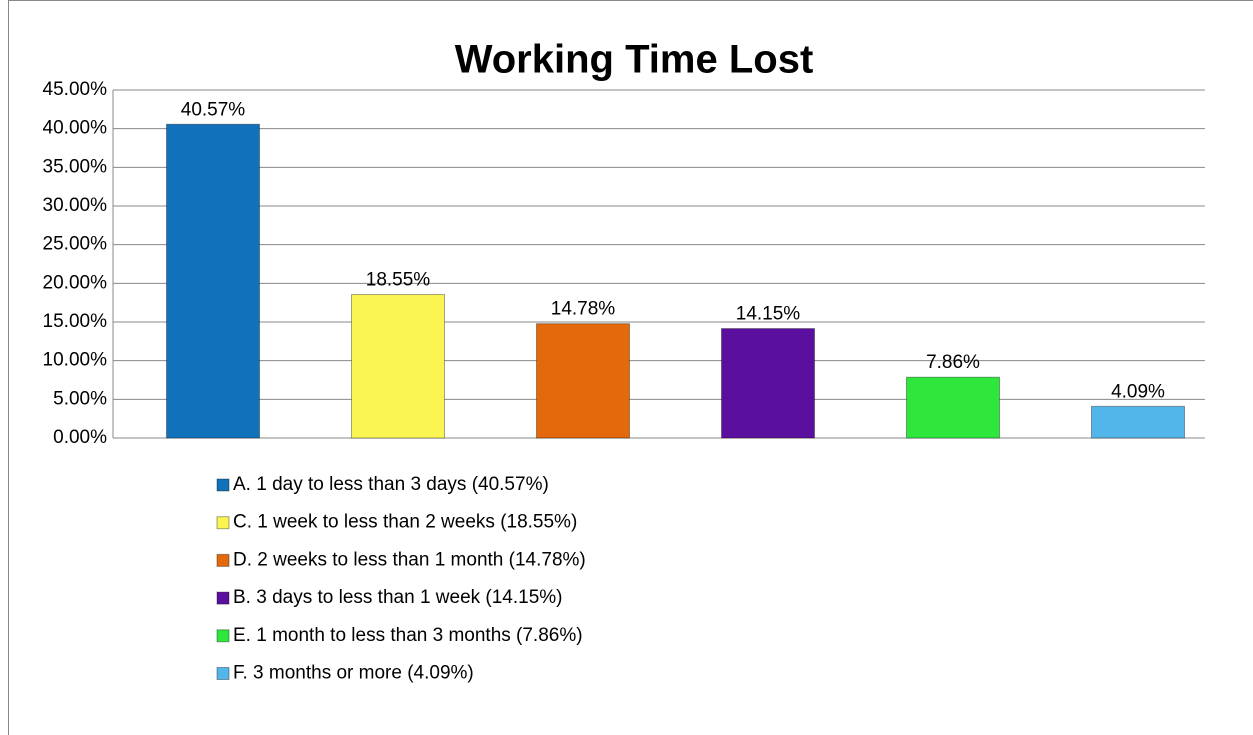 Image resolution: width=1253 pixels, height=735 pixels. I want to click on value-label: 40.57%, so click(213, 109).